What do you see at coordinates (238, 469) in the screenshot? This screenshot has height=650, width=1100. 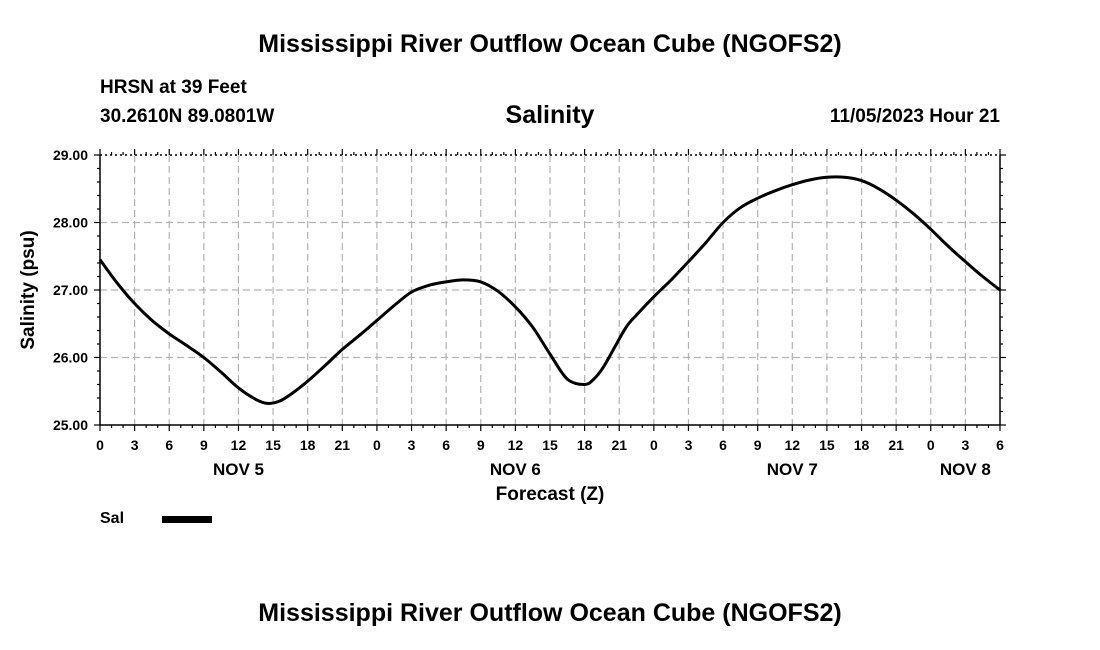 I see `day-label: NOV 5` at bounding box center [238, 469].